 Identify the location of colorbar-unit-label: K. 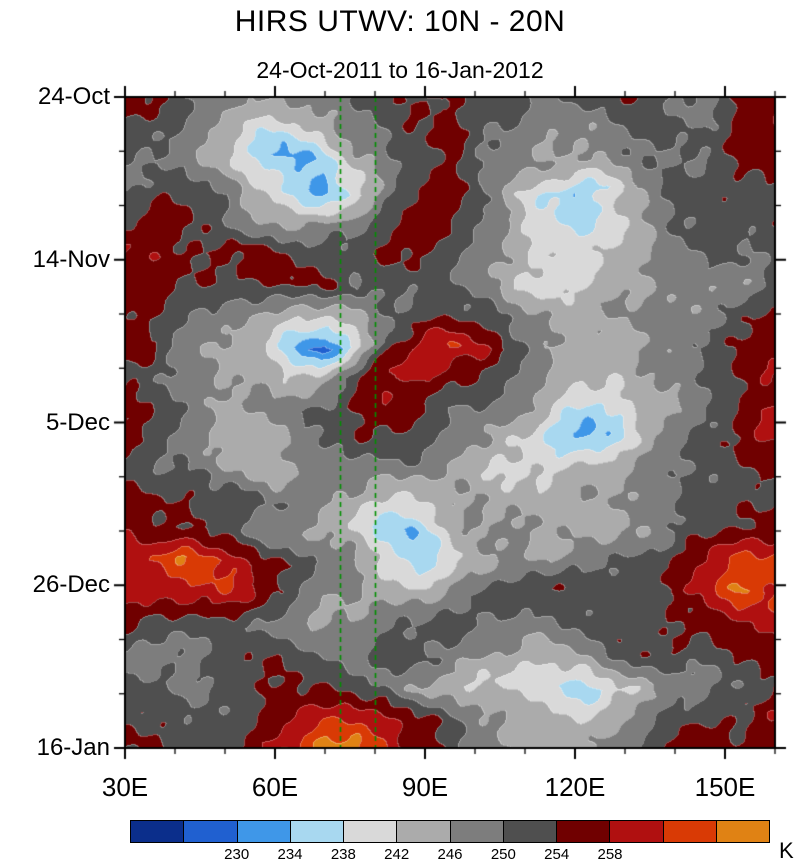
(786, 850).